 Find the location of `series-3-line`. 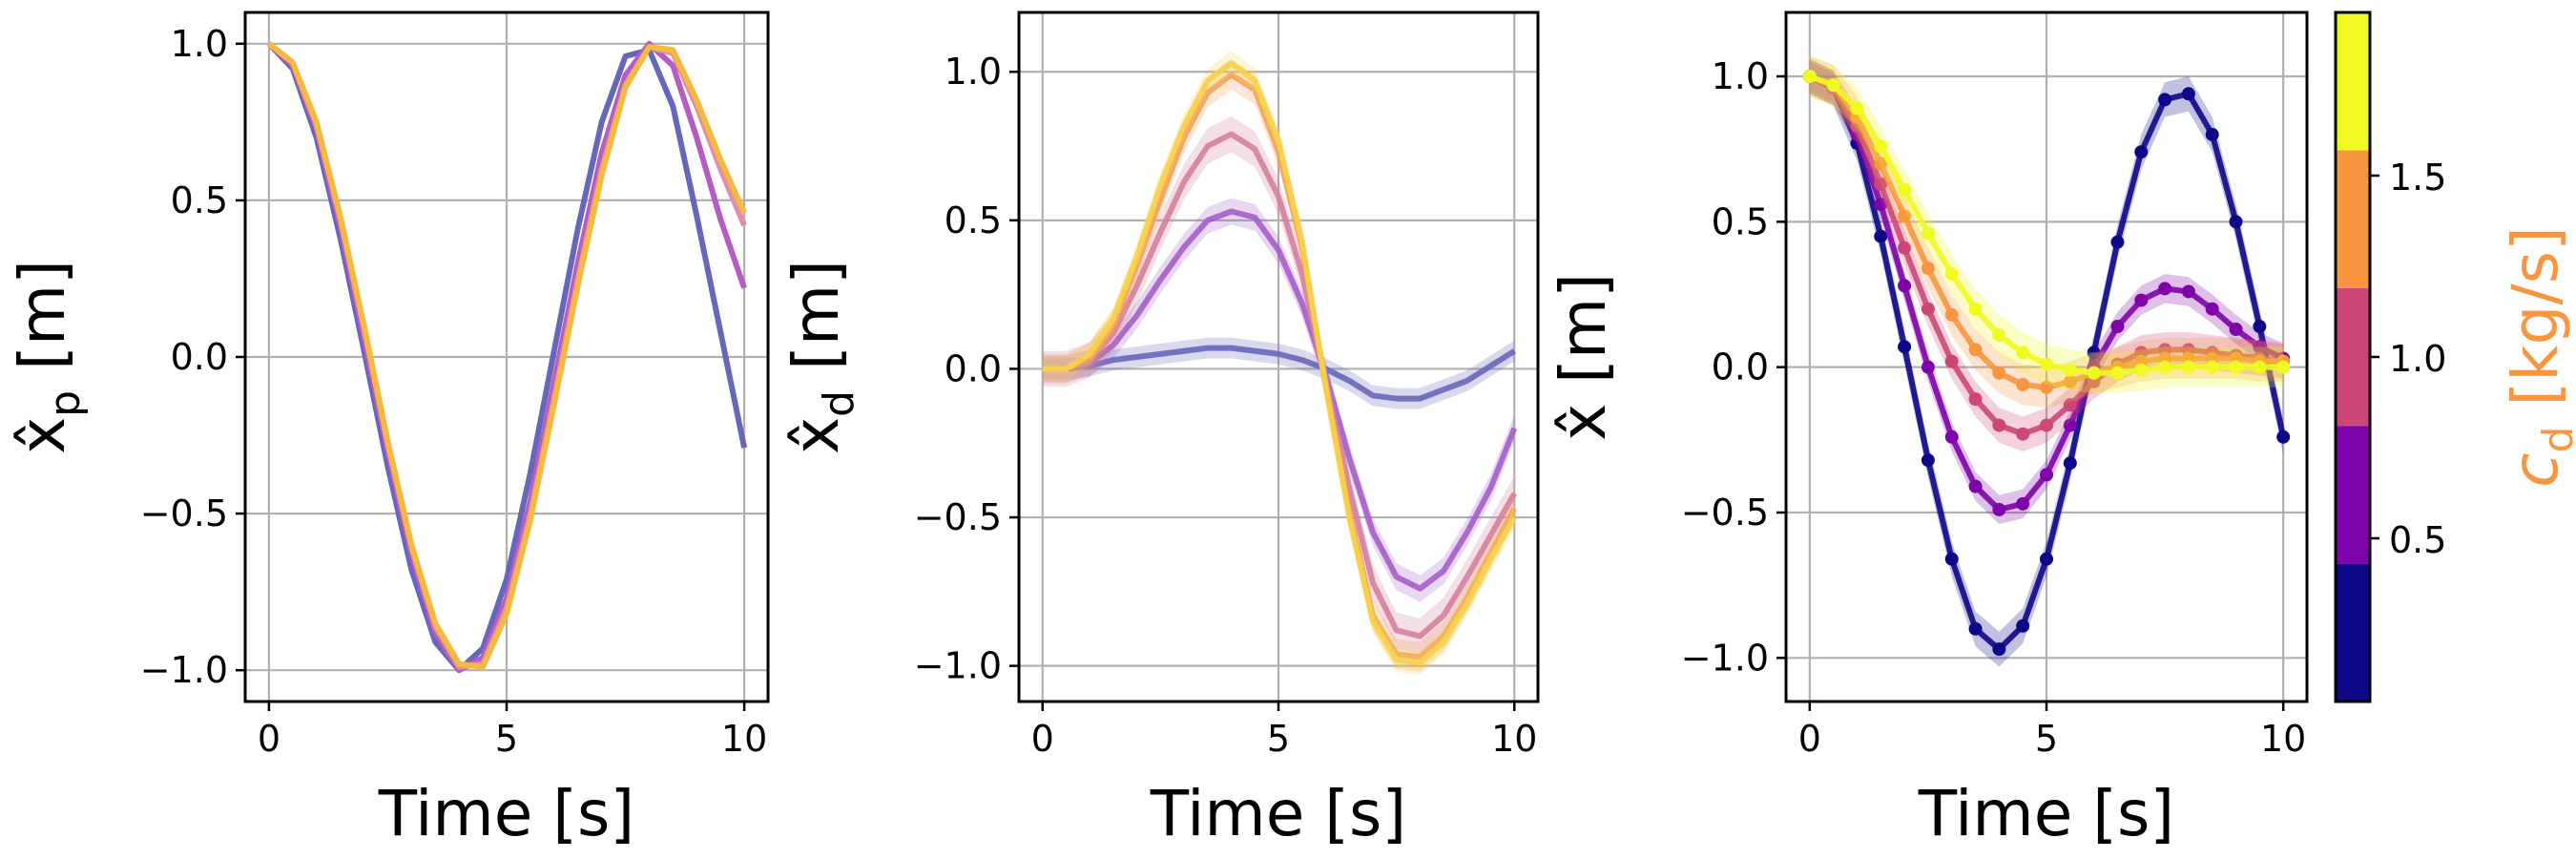

series-3-line is located at coordinates (1279, 385).